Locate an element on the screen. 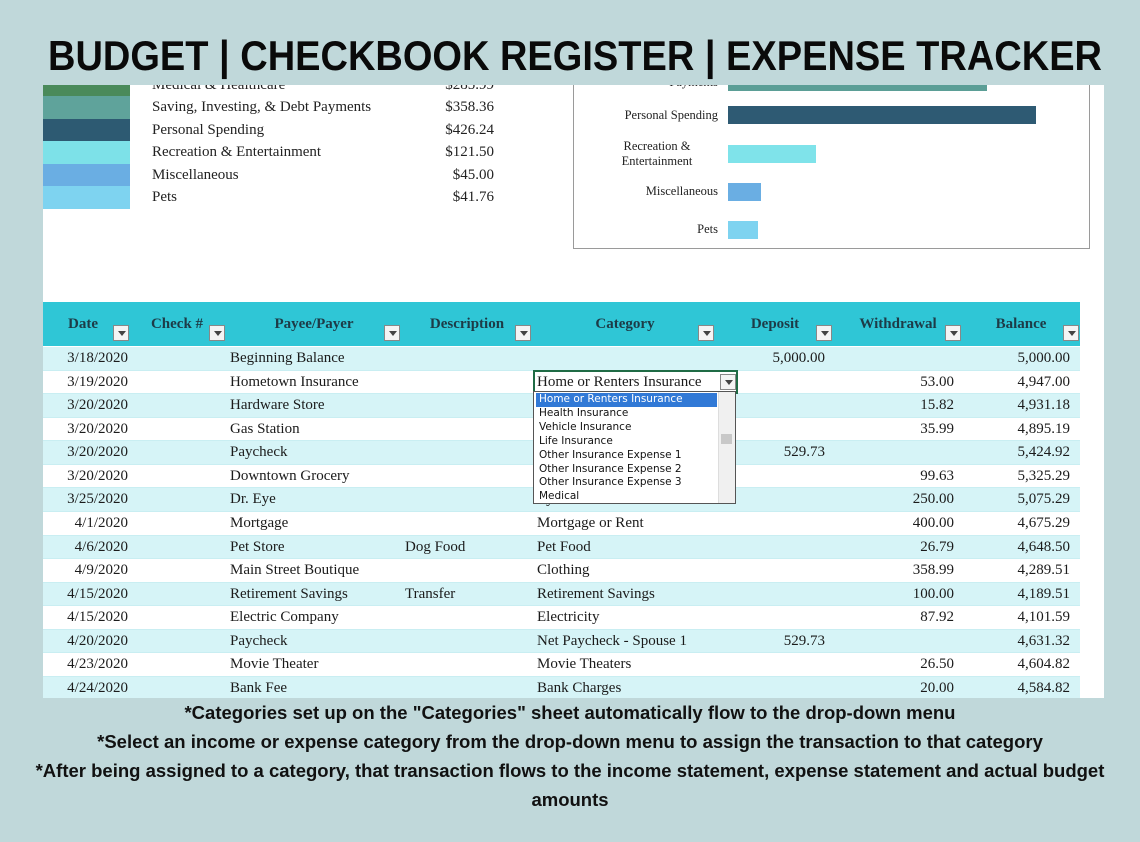  table-cell: Electricity is located at coordinates (568, 617).